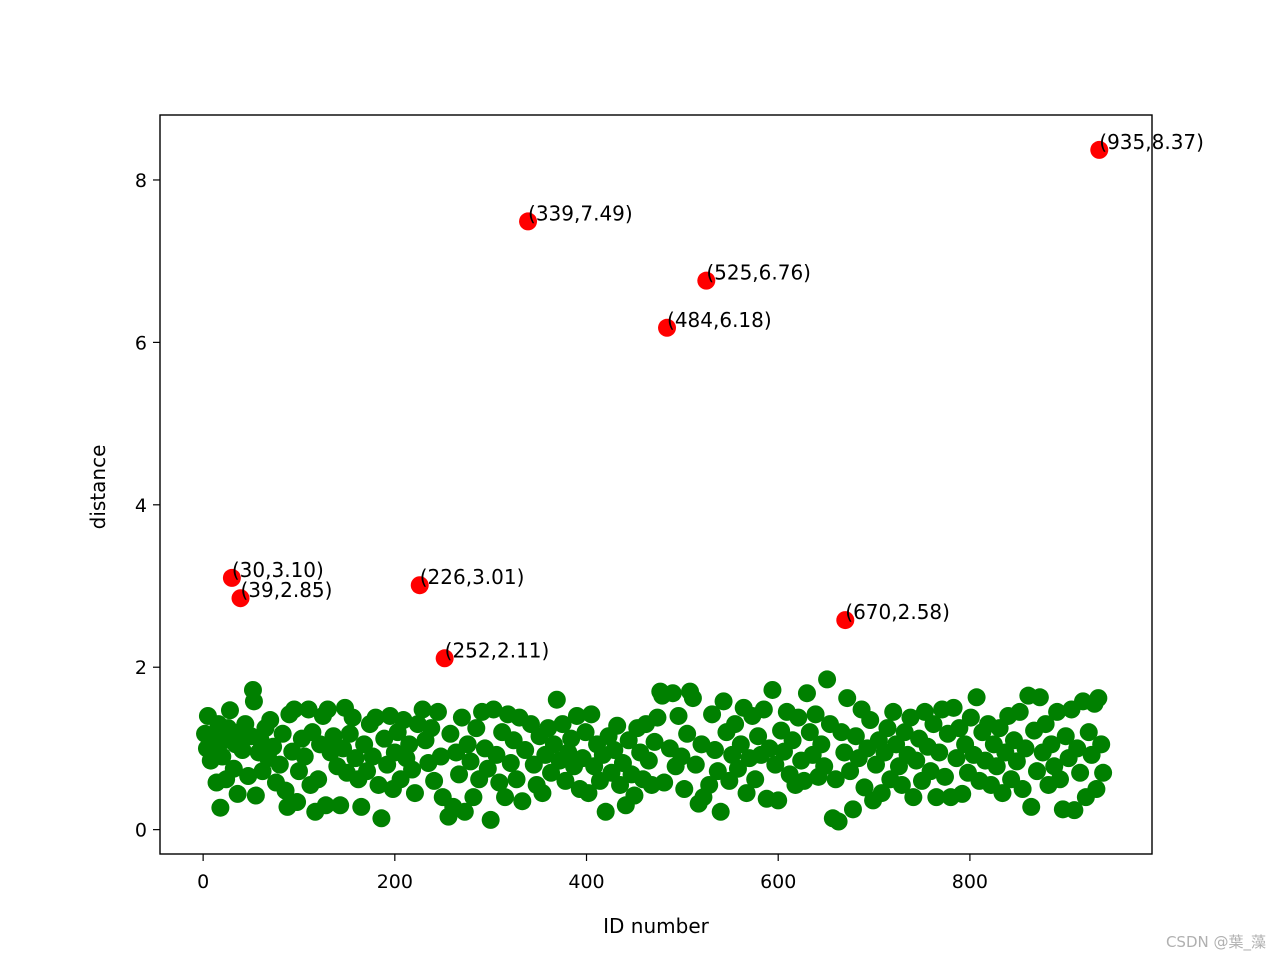 Image resolution: width=1280 pixels, height=960 pixels. What do you see at coordinates (147, 506) in the screenshot?
I see `y-axis-ticks: 0 2 4 6 8` at bounding box center [147, 506].